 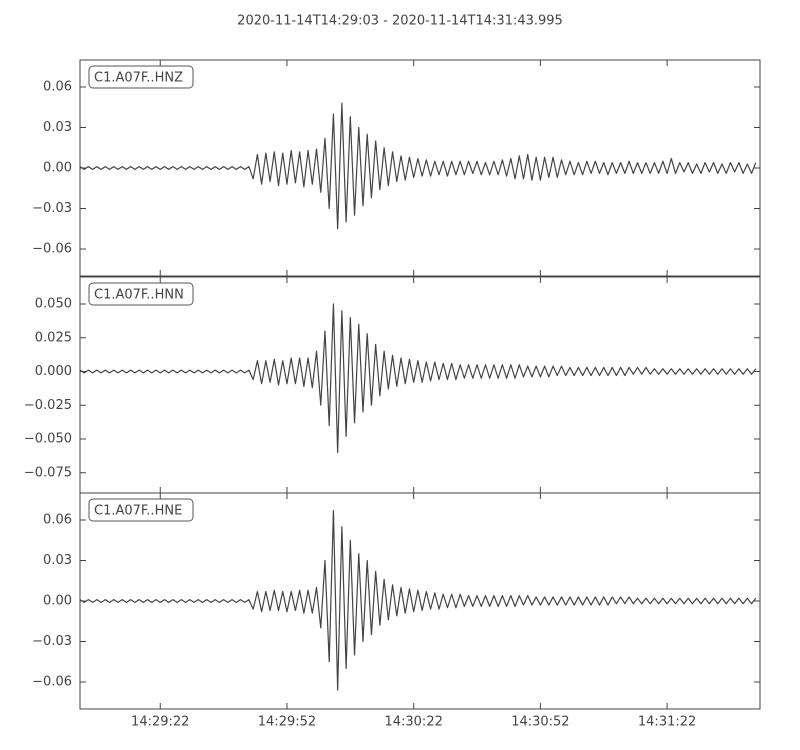 What do you see at coordinates (667, 722) in the screenshot?
I see `x-tick-label: 14:31:22` at bounding box center [667, 722].